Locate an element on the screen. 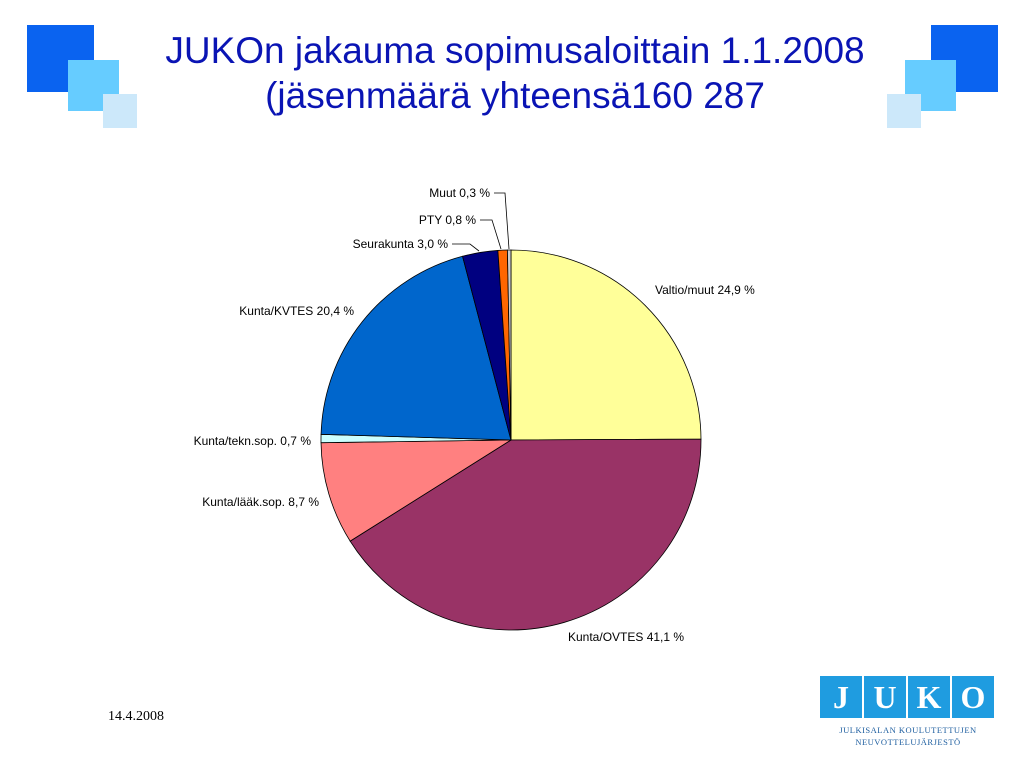 The image size is (1024, 768). logo-letter-k: K is located at coordinates (929, 697).